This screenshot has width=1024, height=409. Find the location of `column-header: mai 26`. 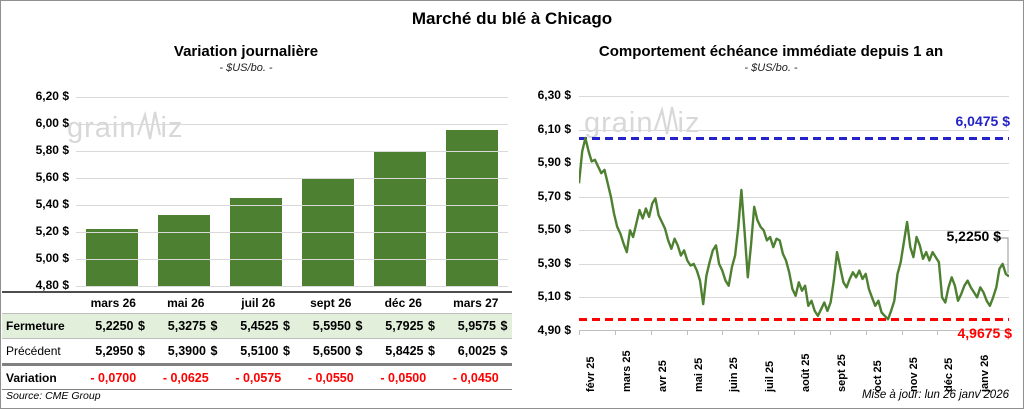

column-header: mai 26 is located at coordinates (186, 303).